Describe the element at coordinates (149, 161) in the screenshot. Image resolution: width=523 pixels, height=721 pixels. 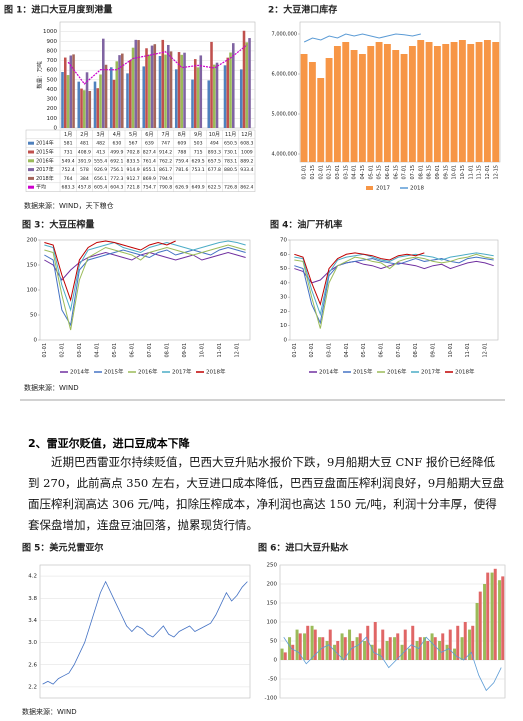
I see `table-cell: 761.4` at that location.